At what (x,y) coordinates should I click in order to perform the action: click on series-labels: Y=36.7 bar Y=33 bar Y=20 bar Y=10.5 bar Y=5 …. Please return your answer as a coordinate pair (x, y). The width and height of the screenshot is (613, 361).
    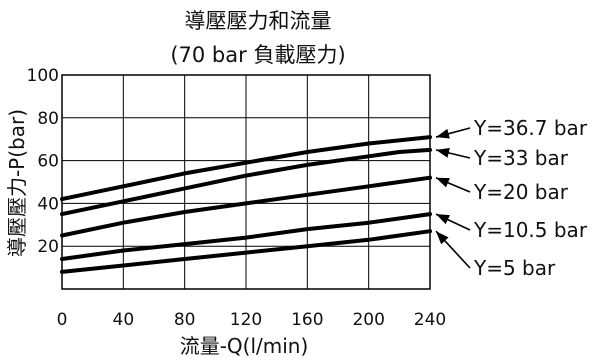
    Looking at the image, I should click on (511, 198).